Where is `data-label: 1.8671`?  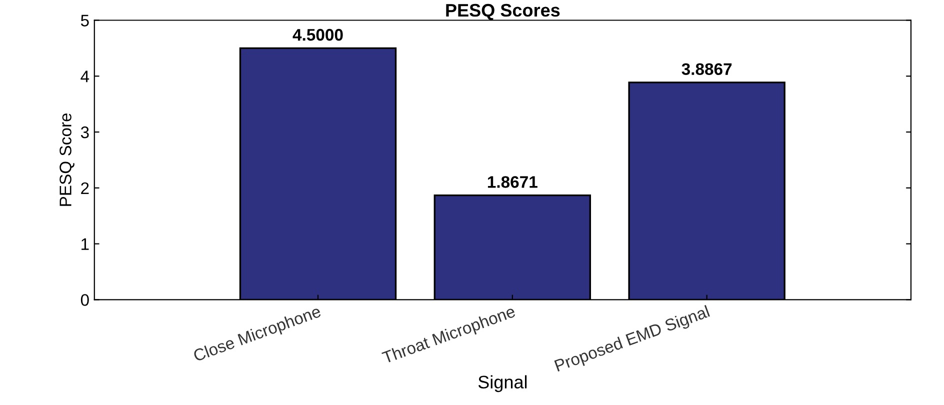 data-label: 1.8671 is located at coordinates (513, 182).